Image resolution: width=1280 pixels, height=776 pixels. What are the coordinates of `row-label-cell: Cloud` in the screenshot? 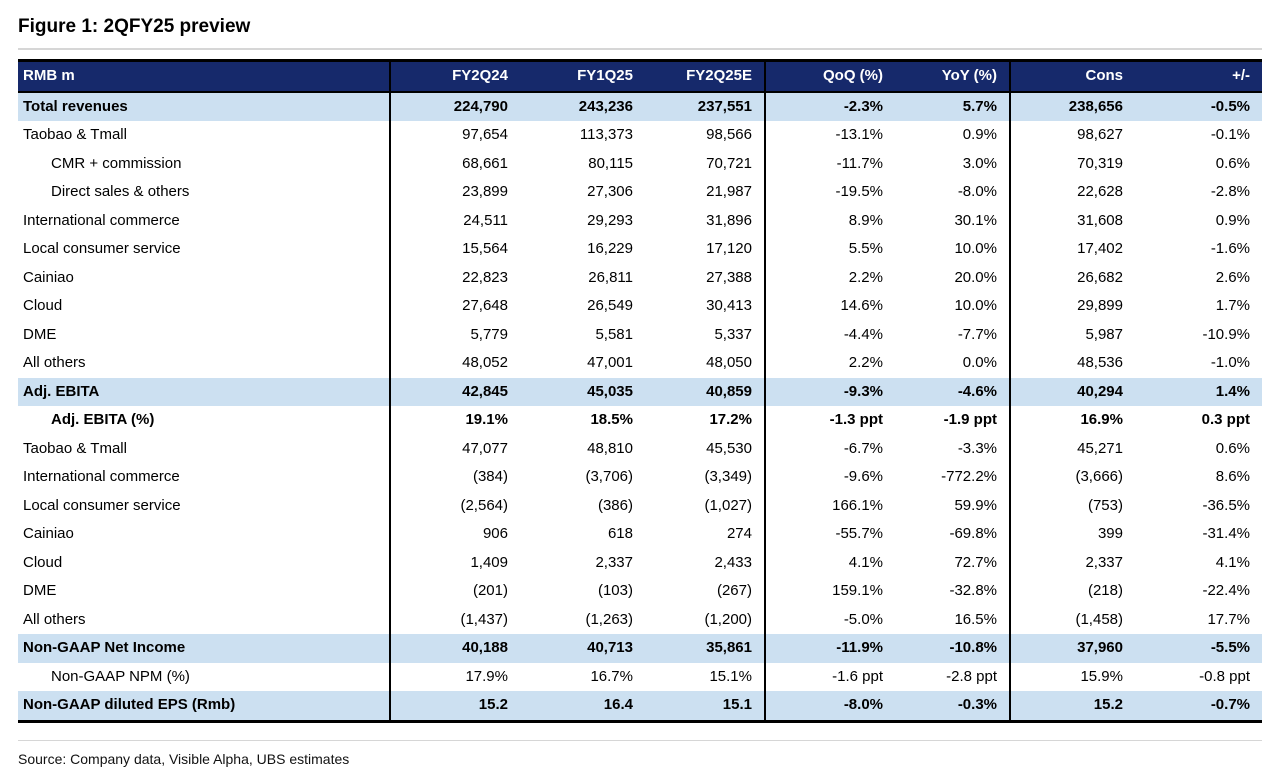 It's located at (204, 562).